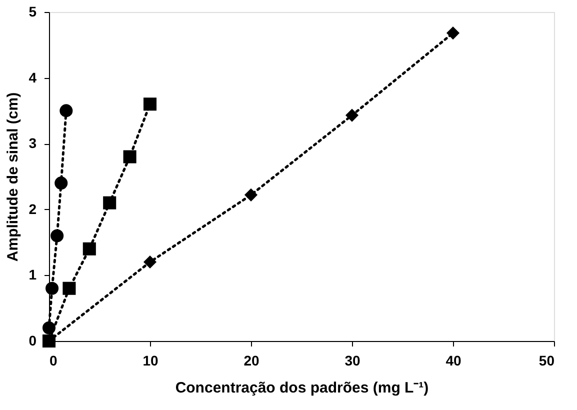  What do you see at coordinates (546, 360) in the screenshot?
I see `x-tick-label: 50` at bounding box center [546, 360].